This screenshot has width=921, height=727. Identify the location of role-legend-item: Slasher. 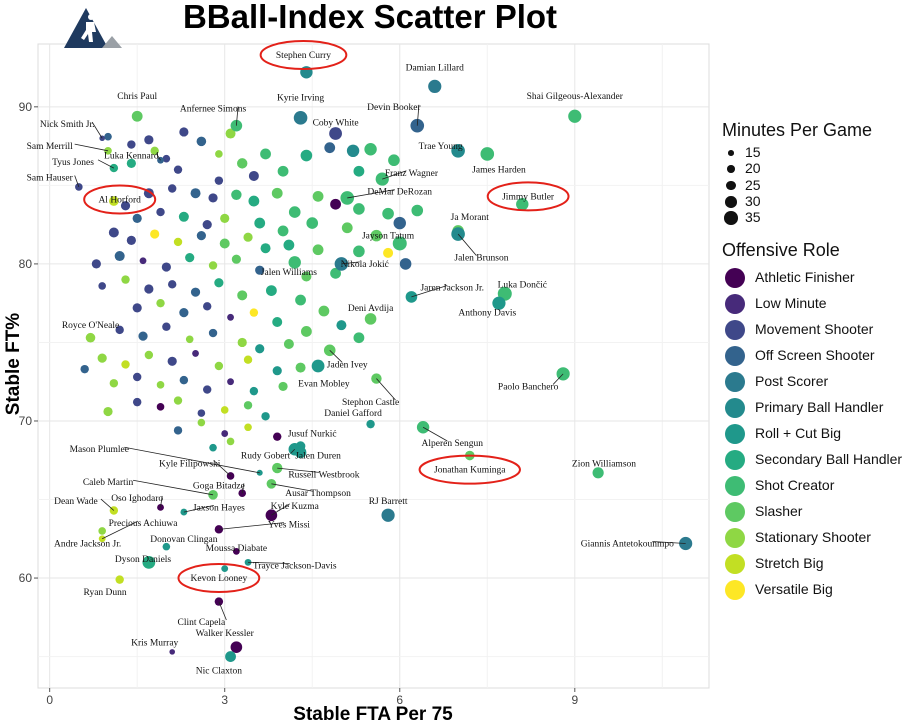
(821, 512).